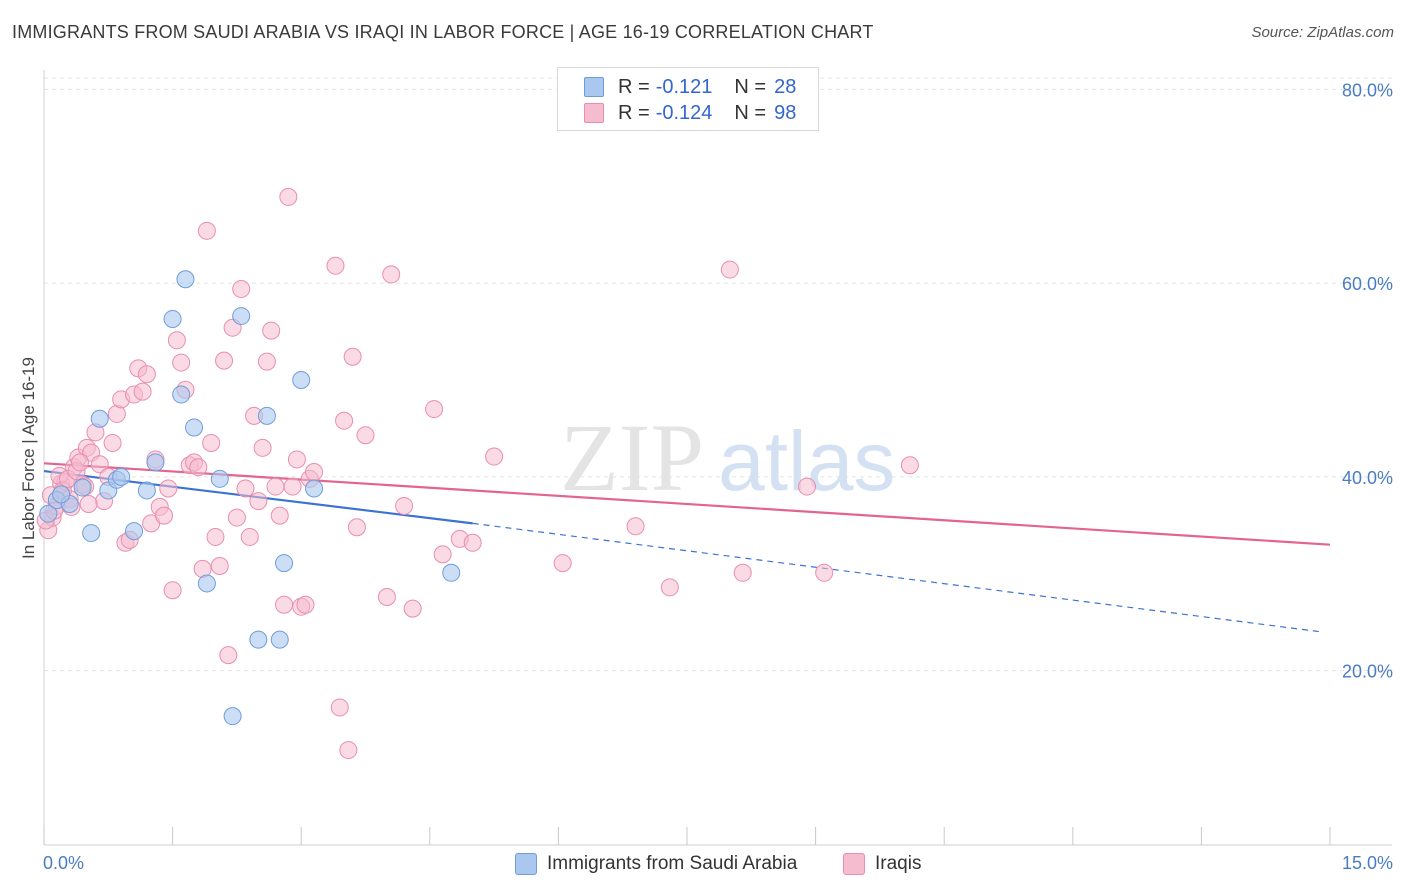 This screenshot has height=892, width=1406. I want to click on legend-n-value: 28, so click(785, 86).